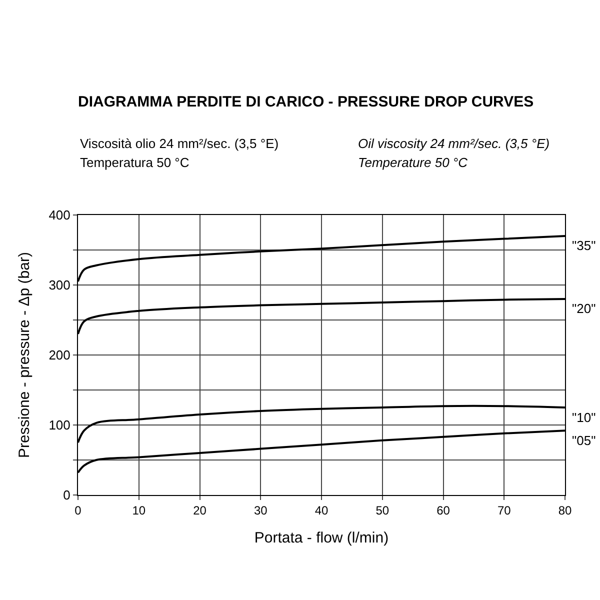  Describe the element at coordinates (139, 510) in the screenshot. I see `x-tick-label: 10` at that location.